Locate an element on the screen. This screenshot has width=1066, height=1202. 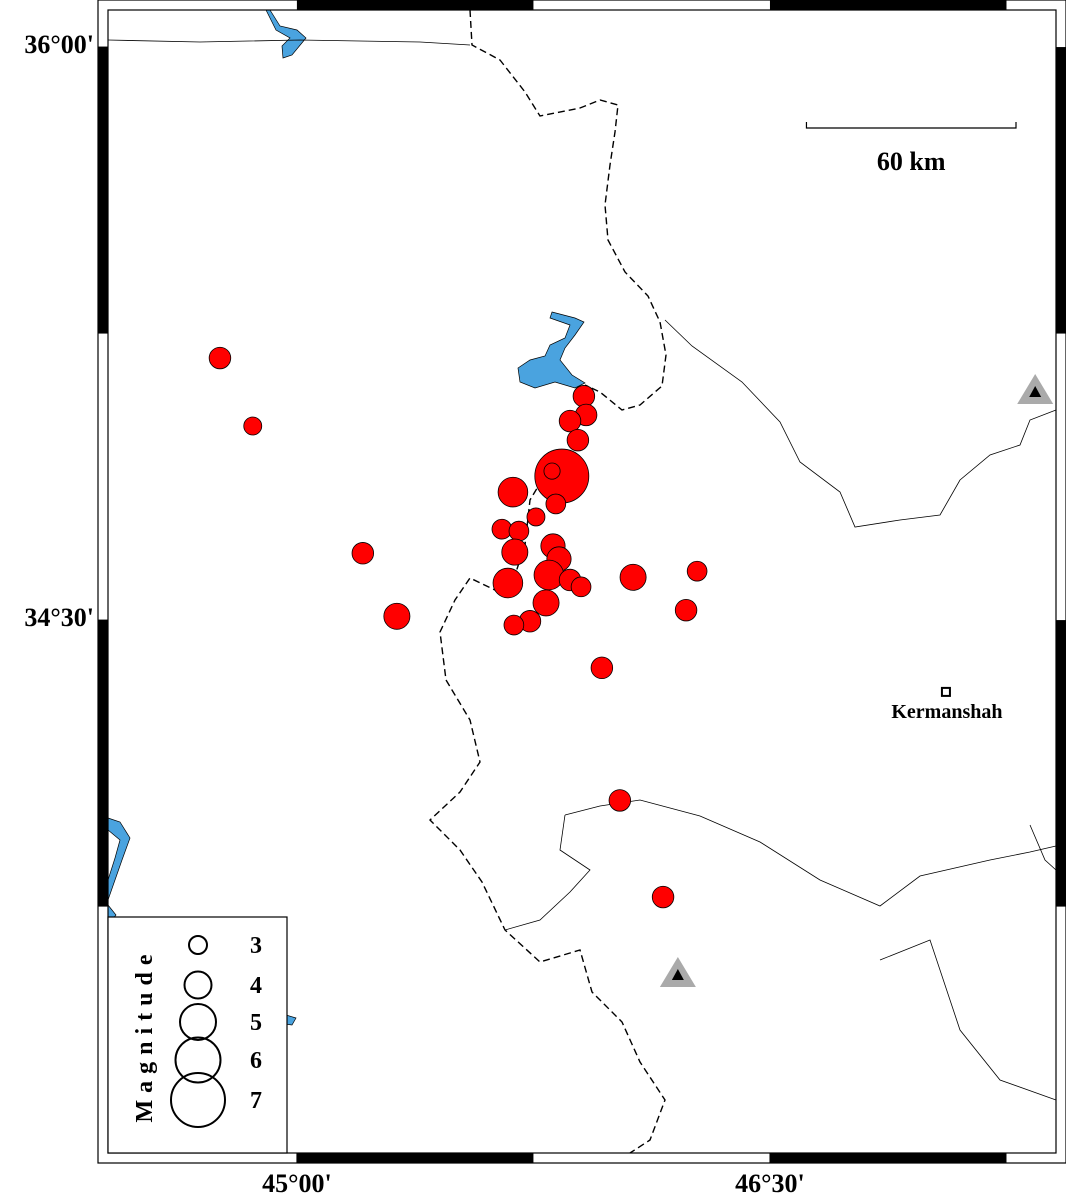
legend-box is located at coordinates (197, 1035).